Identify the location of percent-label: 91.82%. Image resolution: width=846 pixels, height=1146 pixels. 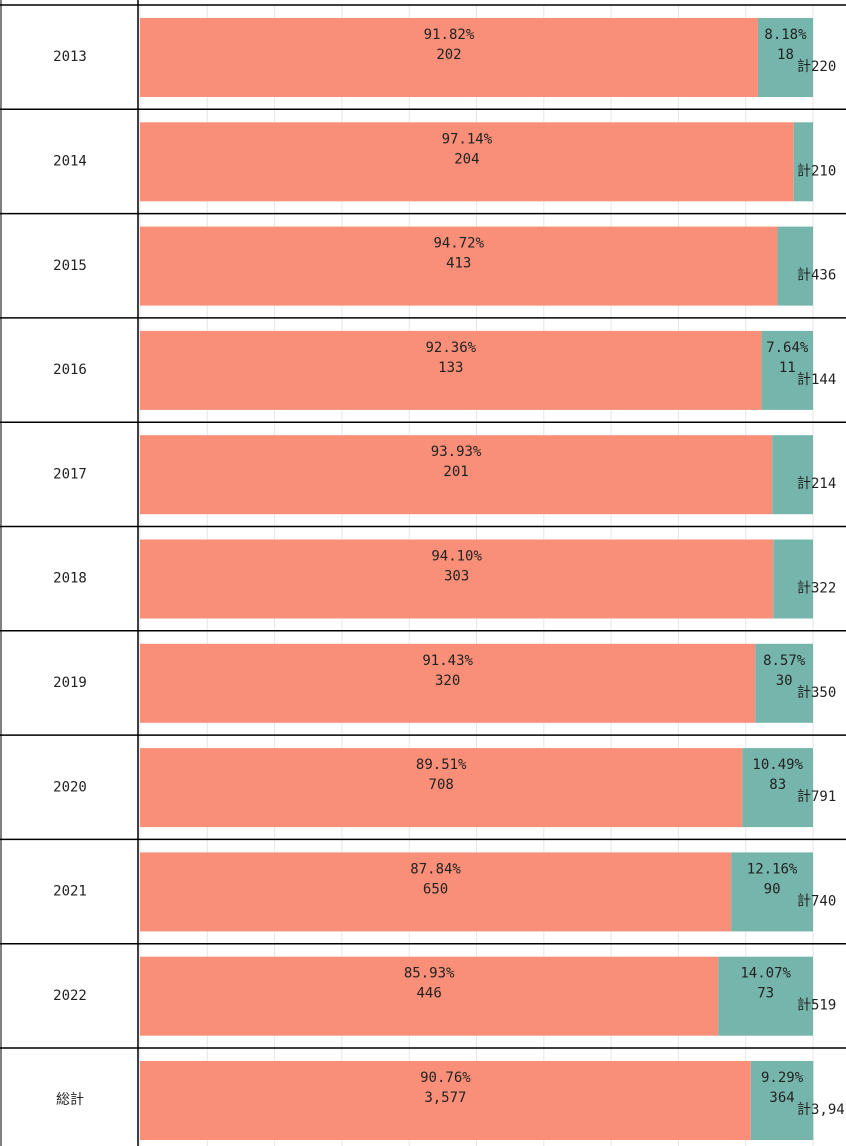
(449, 35).